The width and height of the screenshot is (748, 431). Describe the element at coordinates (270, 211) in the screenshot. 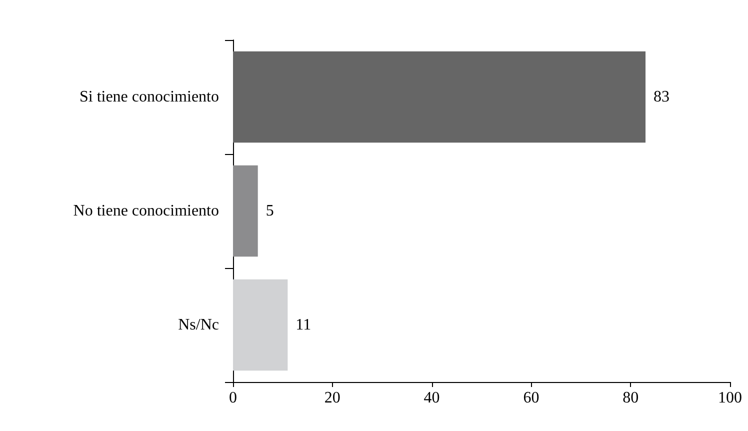

I see `data-label: 5` at that location.